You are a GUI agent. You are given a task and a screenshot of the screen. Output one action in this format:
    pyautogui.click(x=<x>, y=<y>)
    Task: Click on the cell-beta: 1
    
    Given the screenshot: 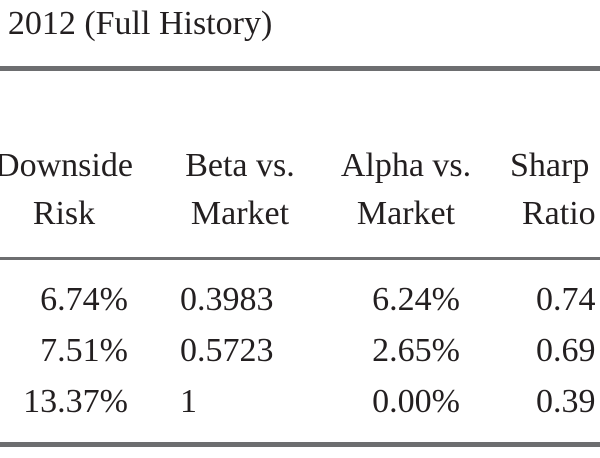 What is the action you would take?
    pyautogui.click(x=188, y=401)
    